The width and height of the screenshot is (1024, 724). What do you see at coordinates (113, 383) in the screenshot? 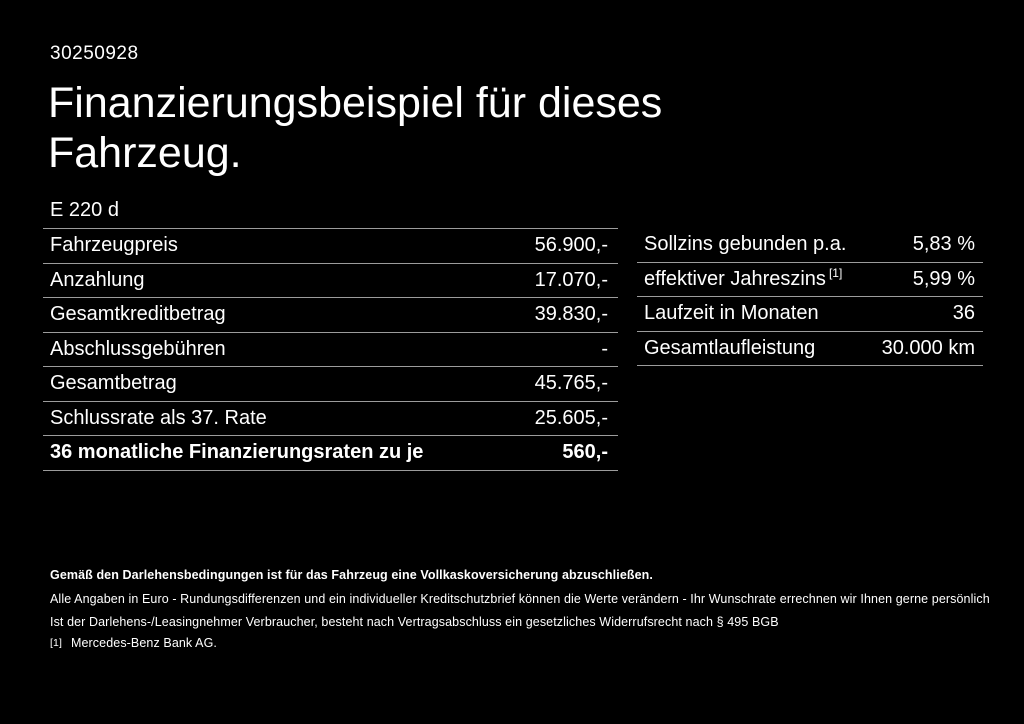
I see `row-label: Gesamtbetrag` at bounding box center [113, 383].